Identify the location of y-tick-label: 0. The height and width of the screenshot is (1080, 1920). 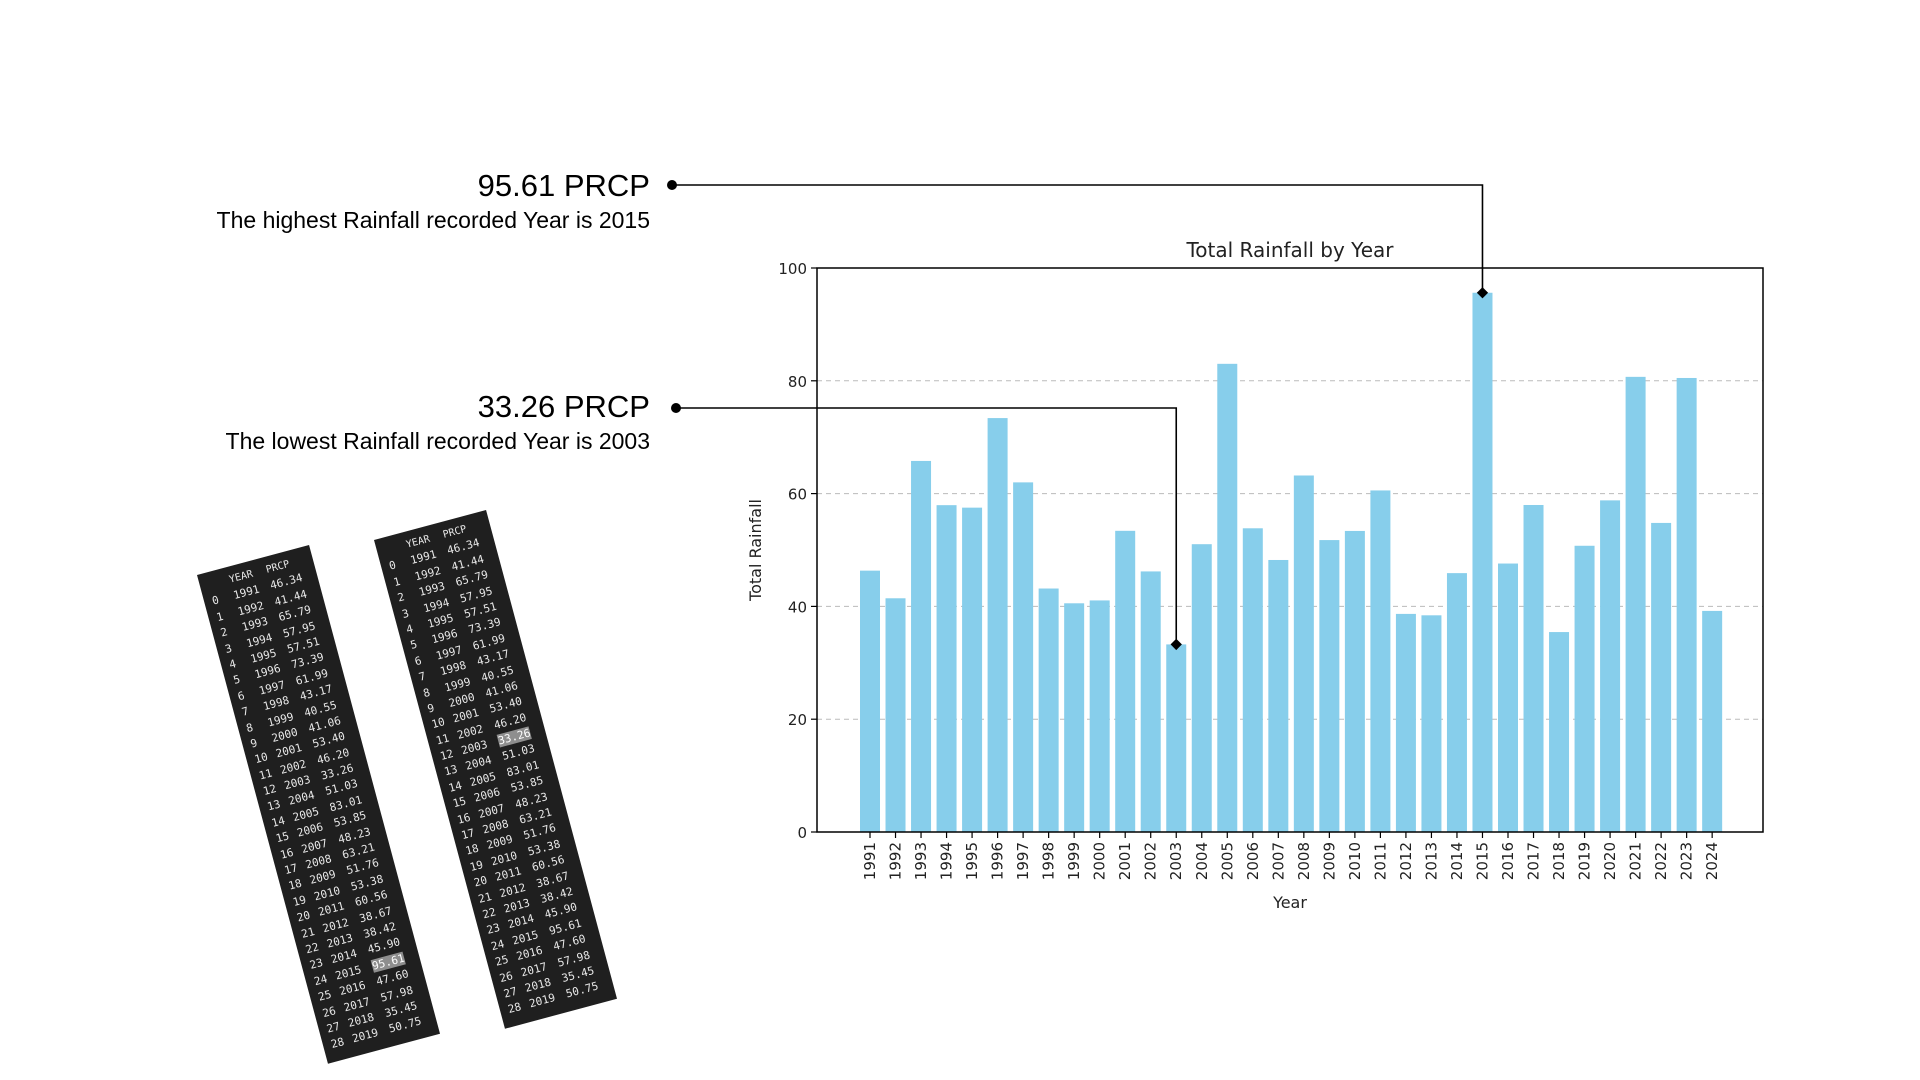
(802, 833).